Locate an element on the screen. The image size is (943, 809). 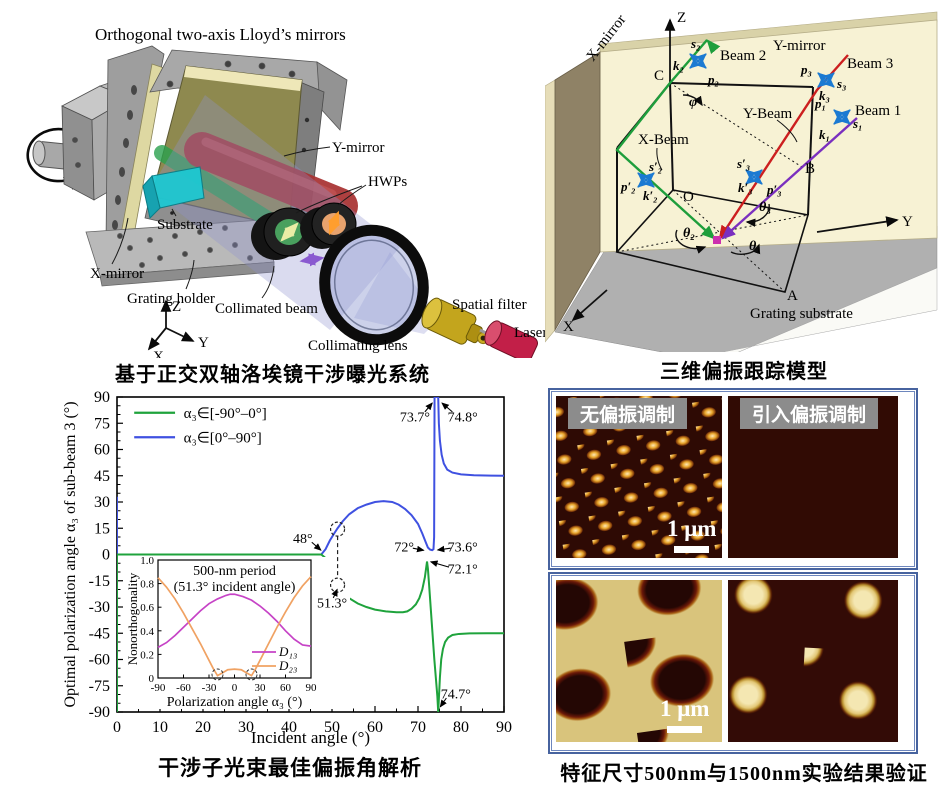
x-tick-label: 20 is located at coordinates (203, 727).